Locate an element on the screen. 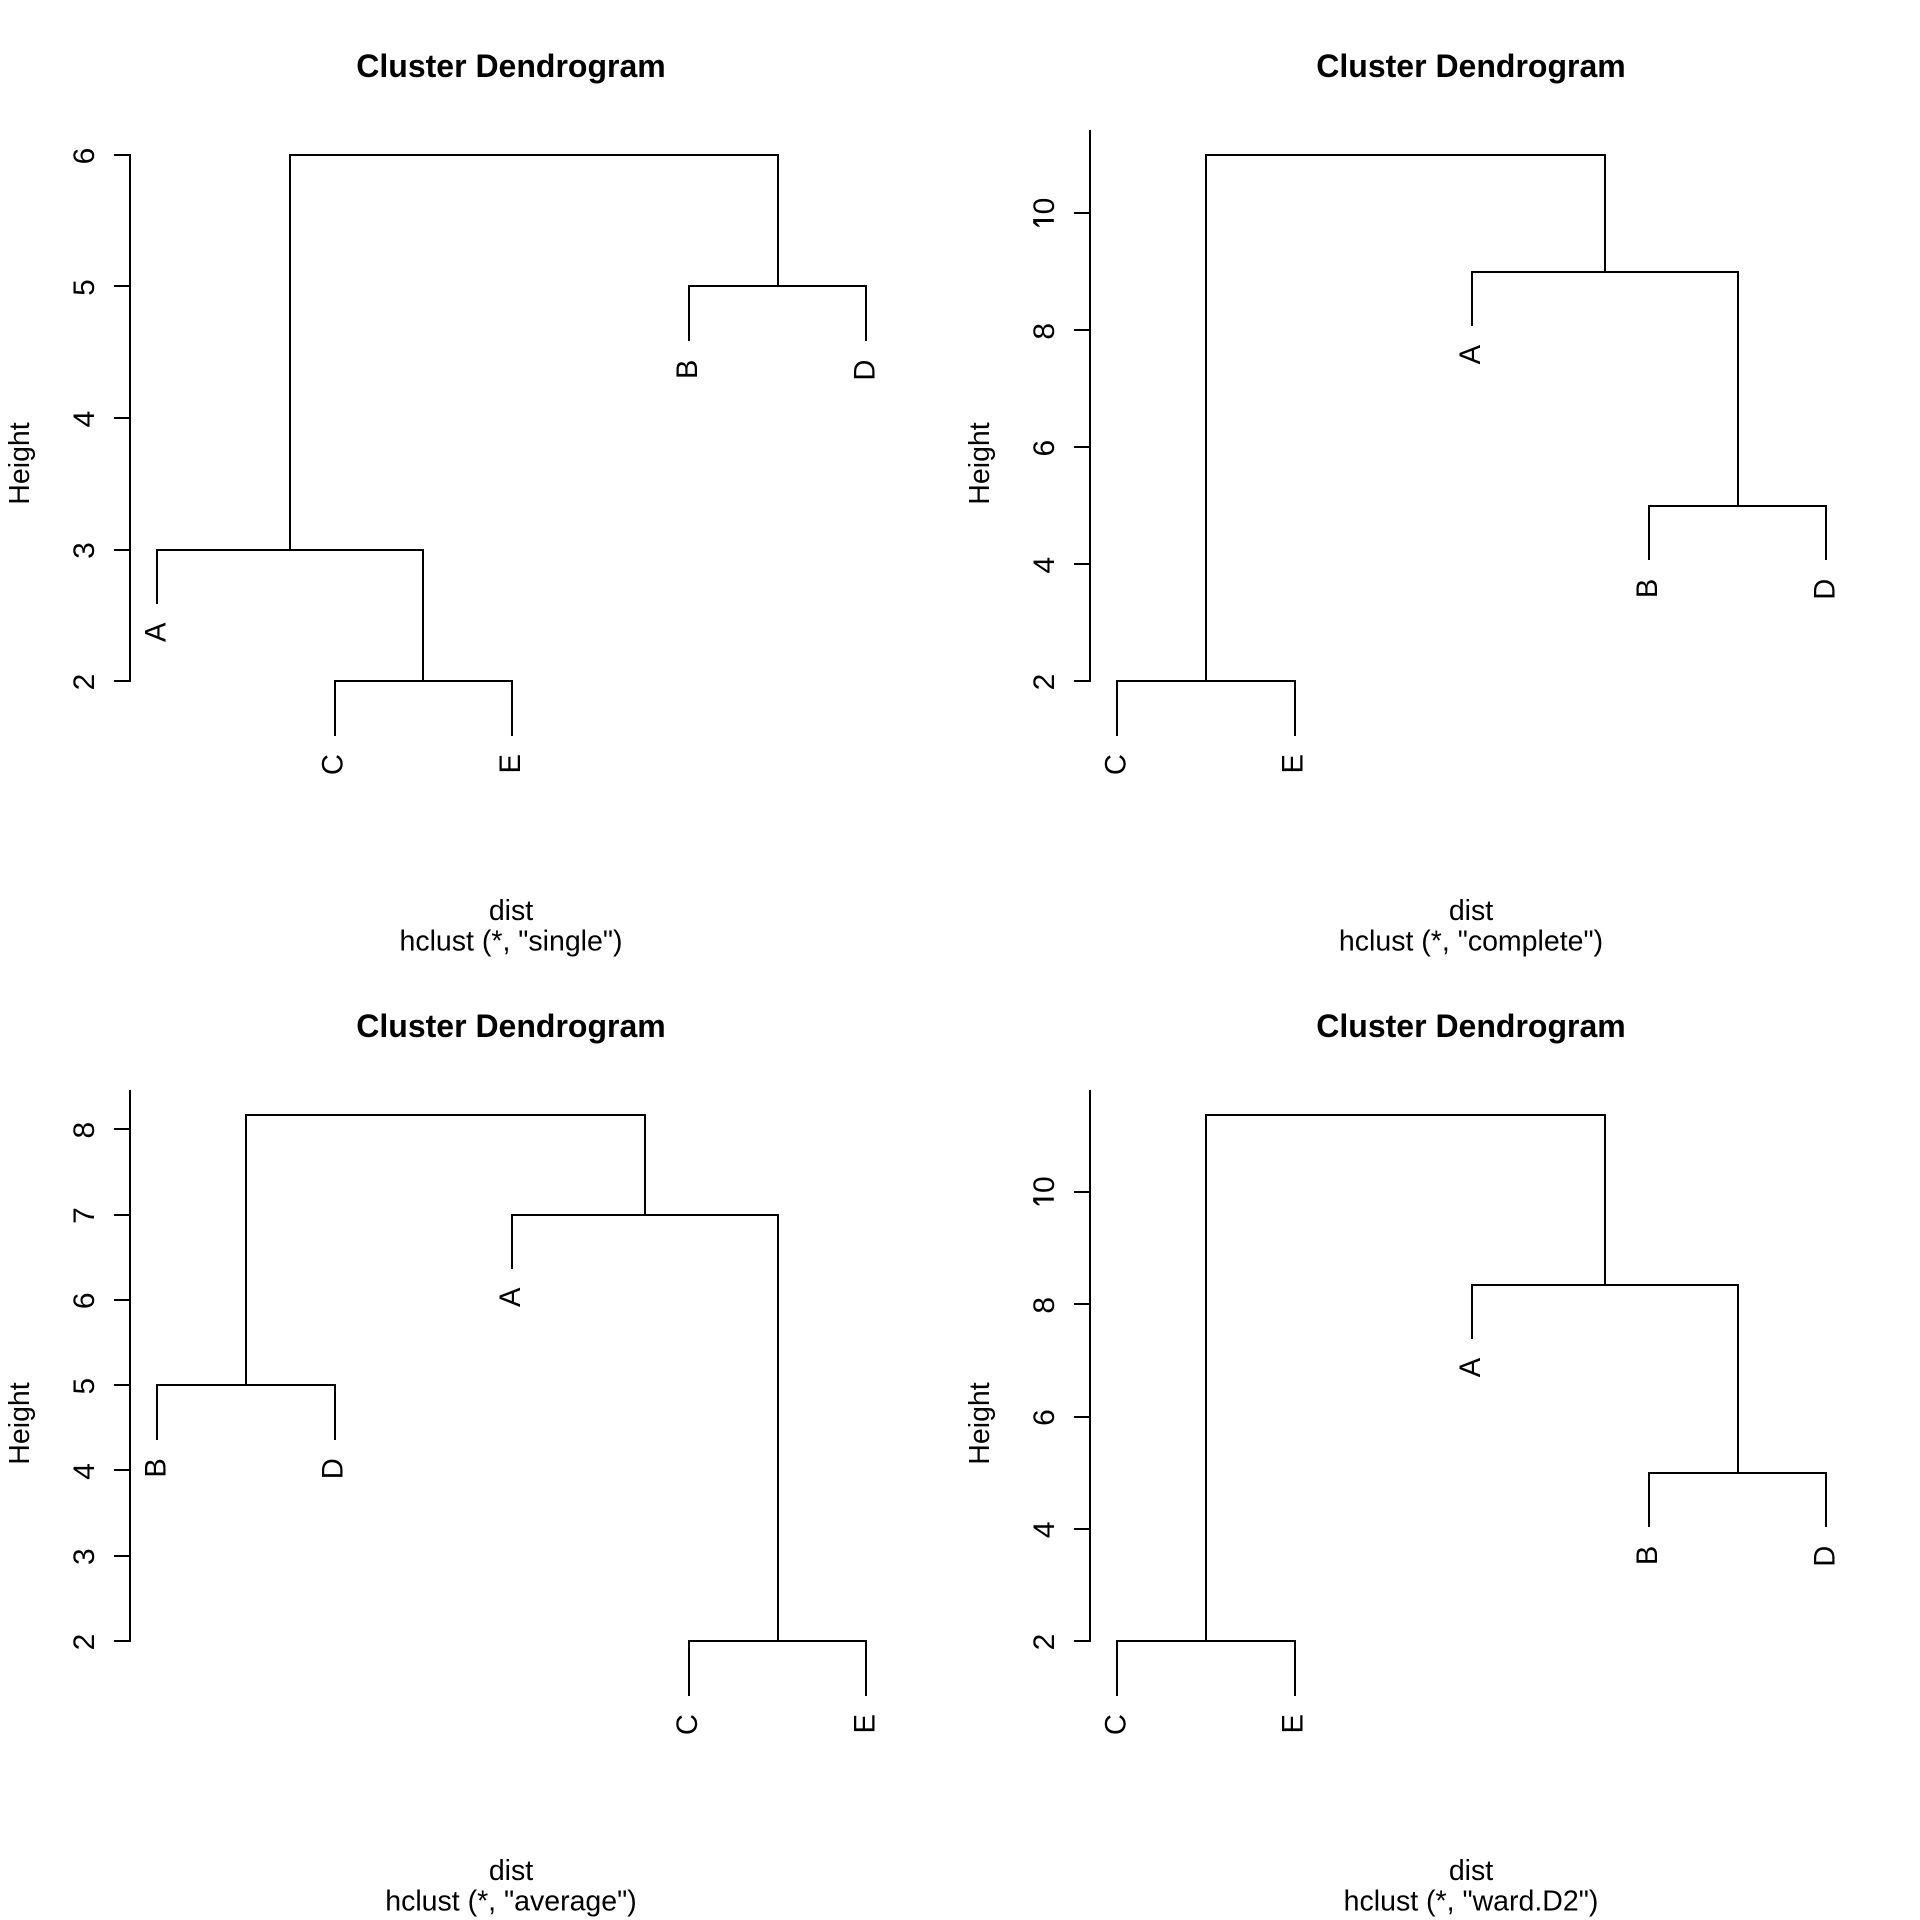 The height and width of the screenshot is (1920, 1920). svg-text: hclust (*, "complete") is located at coordinates (1471, 942).